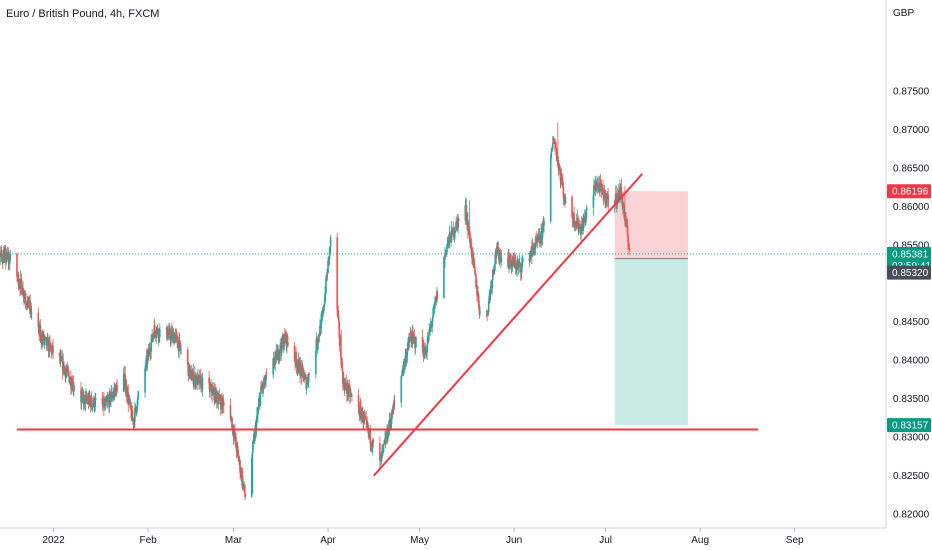 The image size is (932, 550). What do you see at coordinates (402, 537) in the screenshot?
I see `time-axis: 62022FebMarAprMayJunJulAugSep` at bounding box center [402, 537].